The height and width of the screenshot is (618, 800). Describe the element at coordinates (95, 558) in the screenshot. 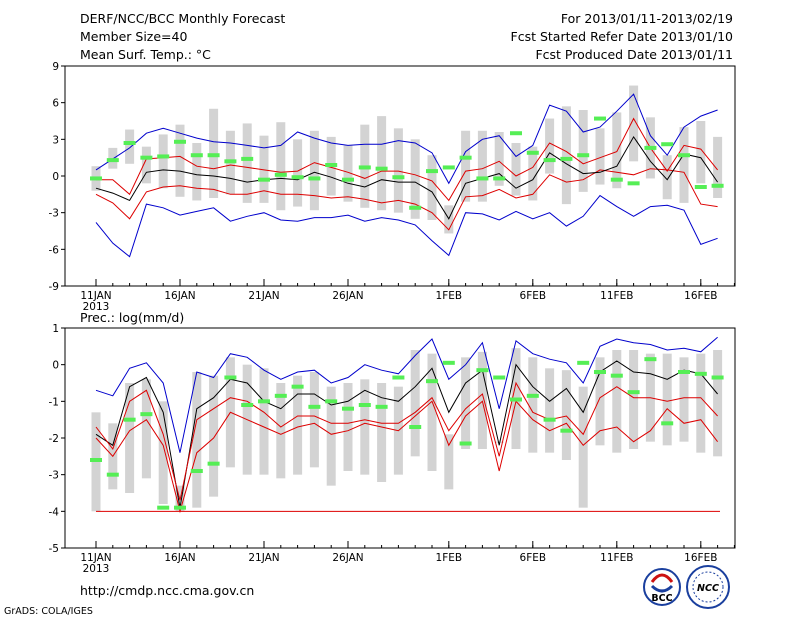

I see `xtick-label-0: 11JAN` at that location.